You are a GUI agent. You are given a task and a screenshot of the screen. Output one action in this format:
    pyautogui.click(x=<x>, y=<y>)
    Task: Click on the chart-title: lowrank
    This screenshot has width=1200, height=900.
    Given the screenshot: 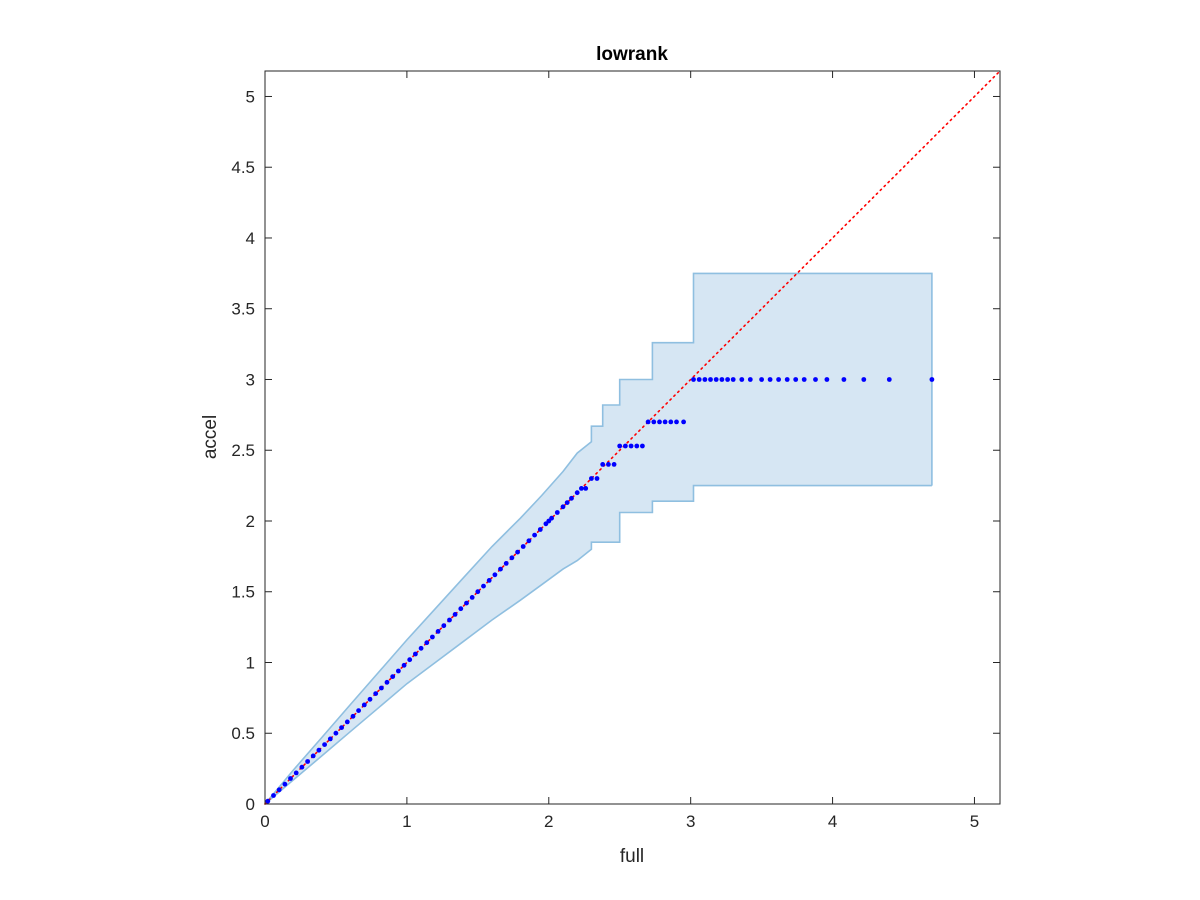 What is the action you would take?
    pyautogui.click(x=632, y=54)
    